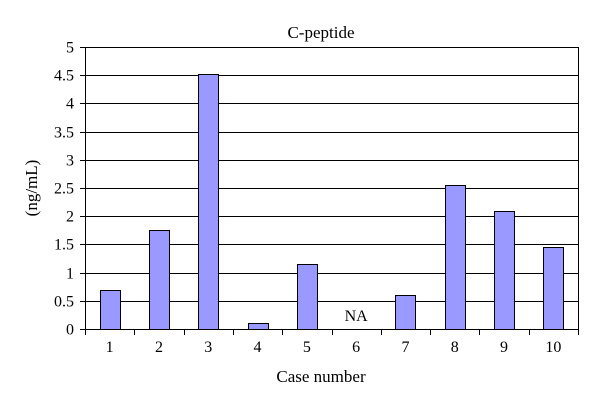 The image size is (600, 406). I want to click on annotations: NA, so click(357, 316).